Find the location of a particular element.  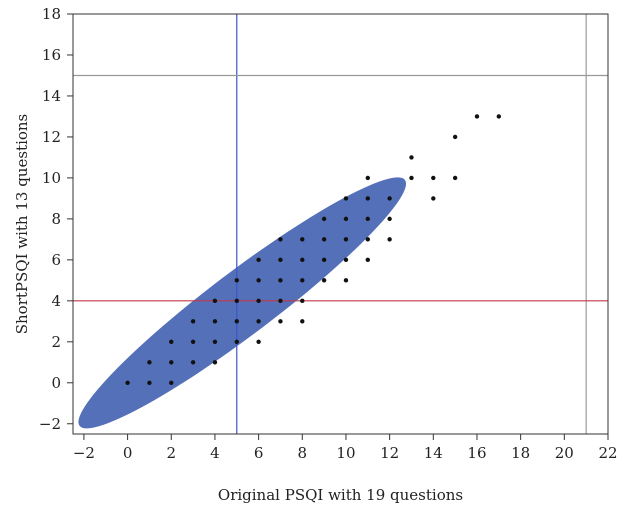

x-tick-label: 10 is located at coordinates (345, 453).